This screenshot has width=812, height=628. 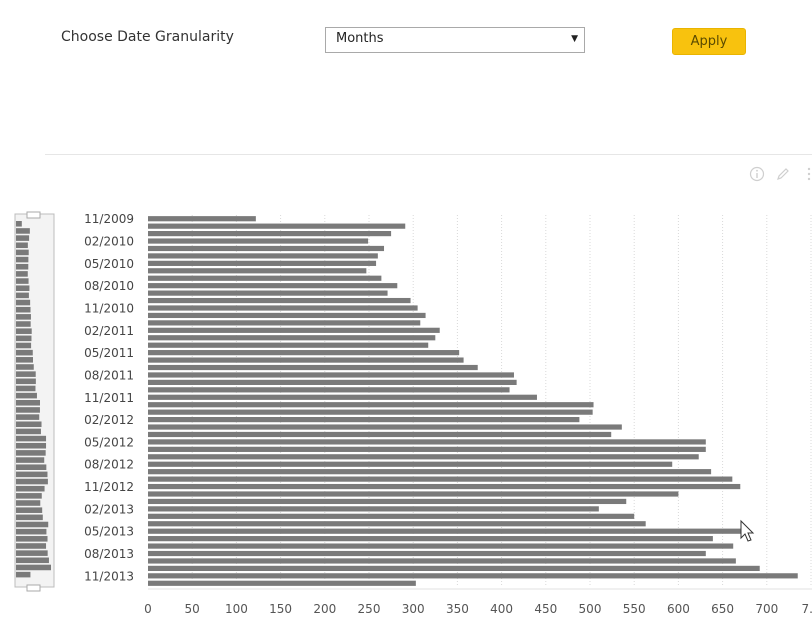 What do you see at coordinates (709, 41) in the screenshot?
I see `apply-button: Apply` at bounding box center [709, 41].